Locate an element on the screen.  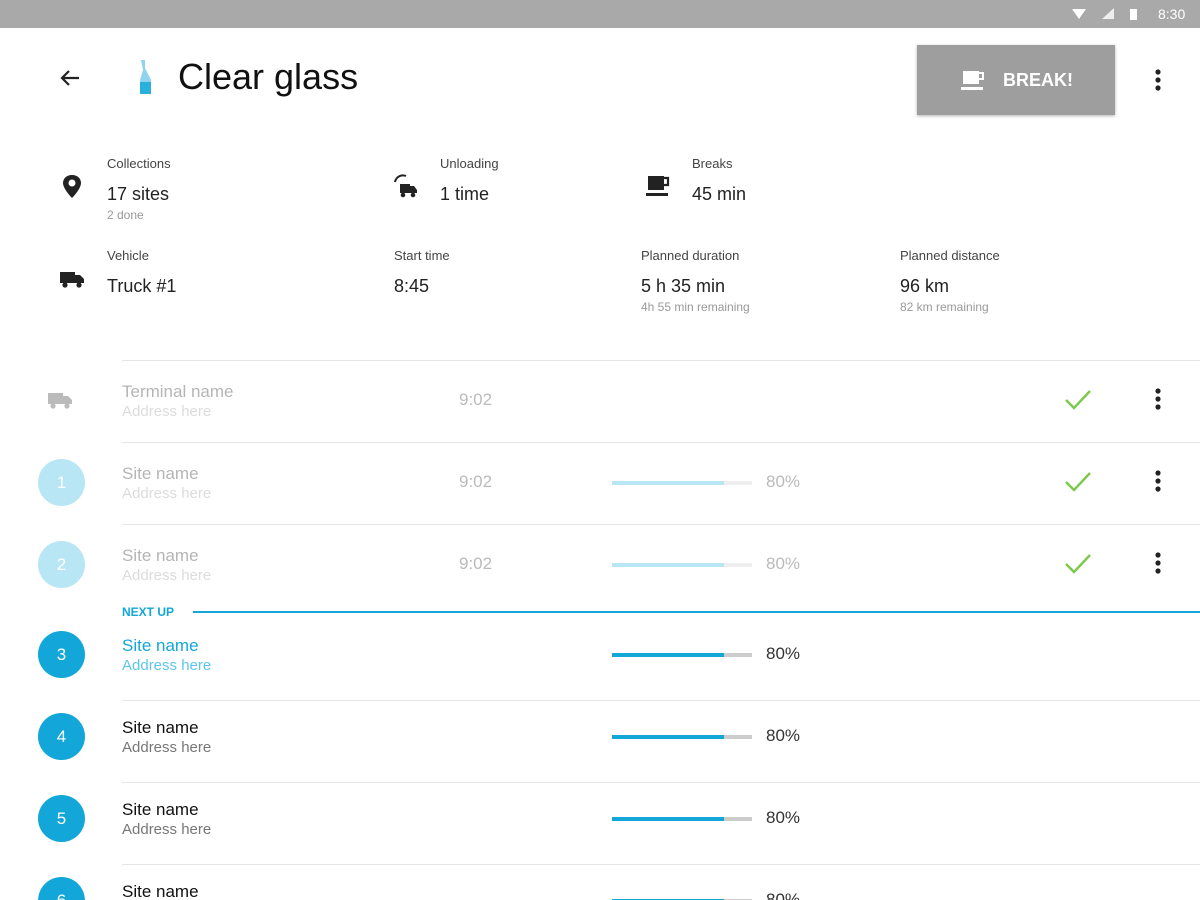
break-label: BREAK! is located at coordinates (1038, 80).